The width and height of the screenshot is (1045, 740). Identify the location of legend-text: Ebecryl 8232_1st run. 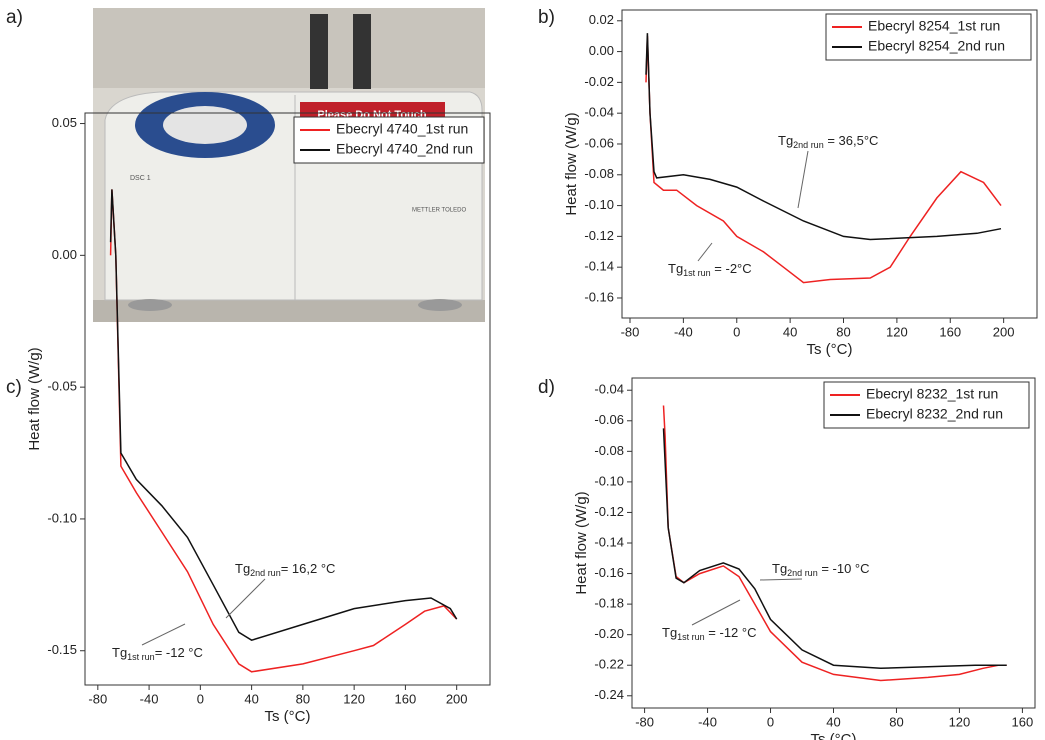
(932, 394).